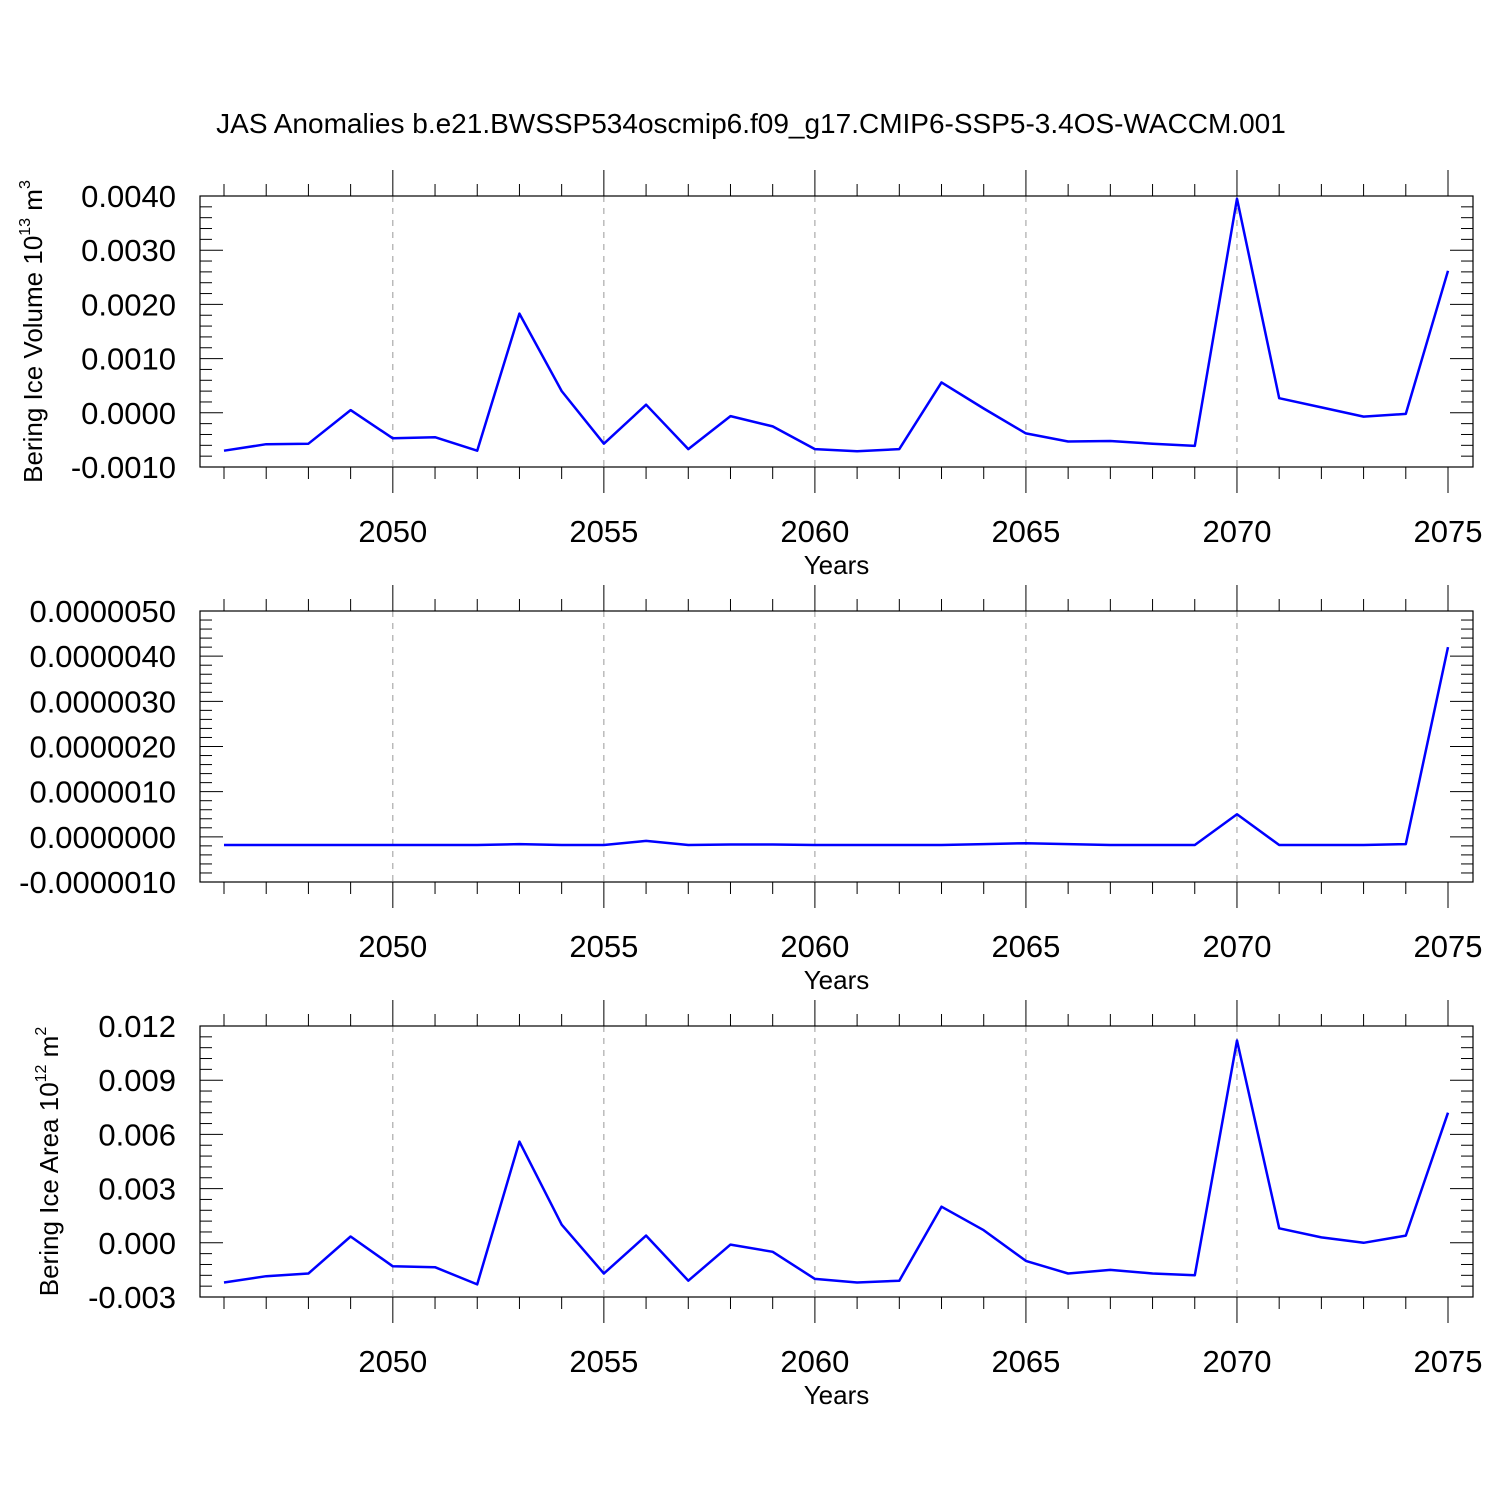 This screenshot has height=1500, width=1500. Describe the element at coordinates (137, 1189) in the screenshot. I see `y-tick-label: 0.003` at that location.